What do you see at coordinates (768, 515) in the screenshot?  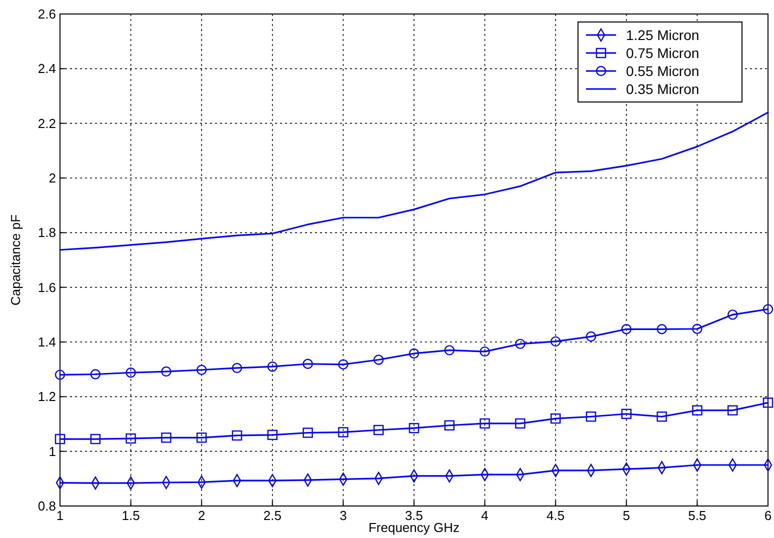 I see `x-tick-label: 6` at bounding box center [768, 515].